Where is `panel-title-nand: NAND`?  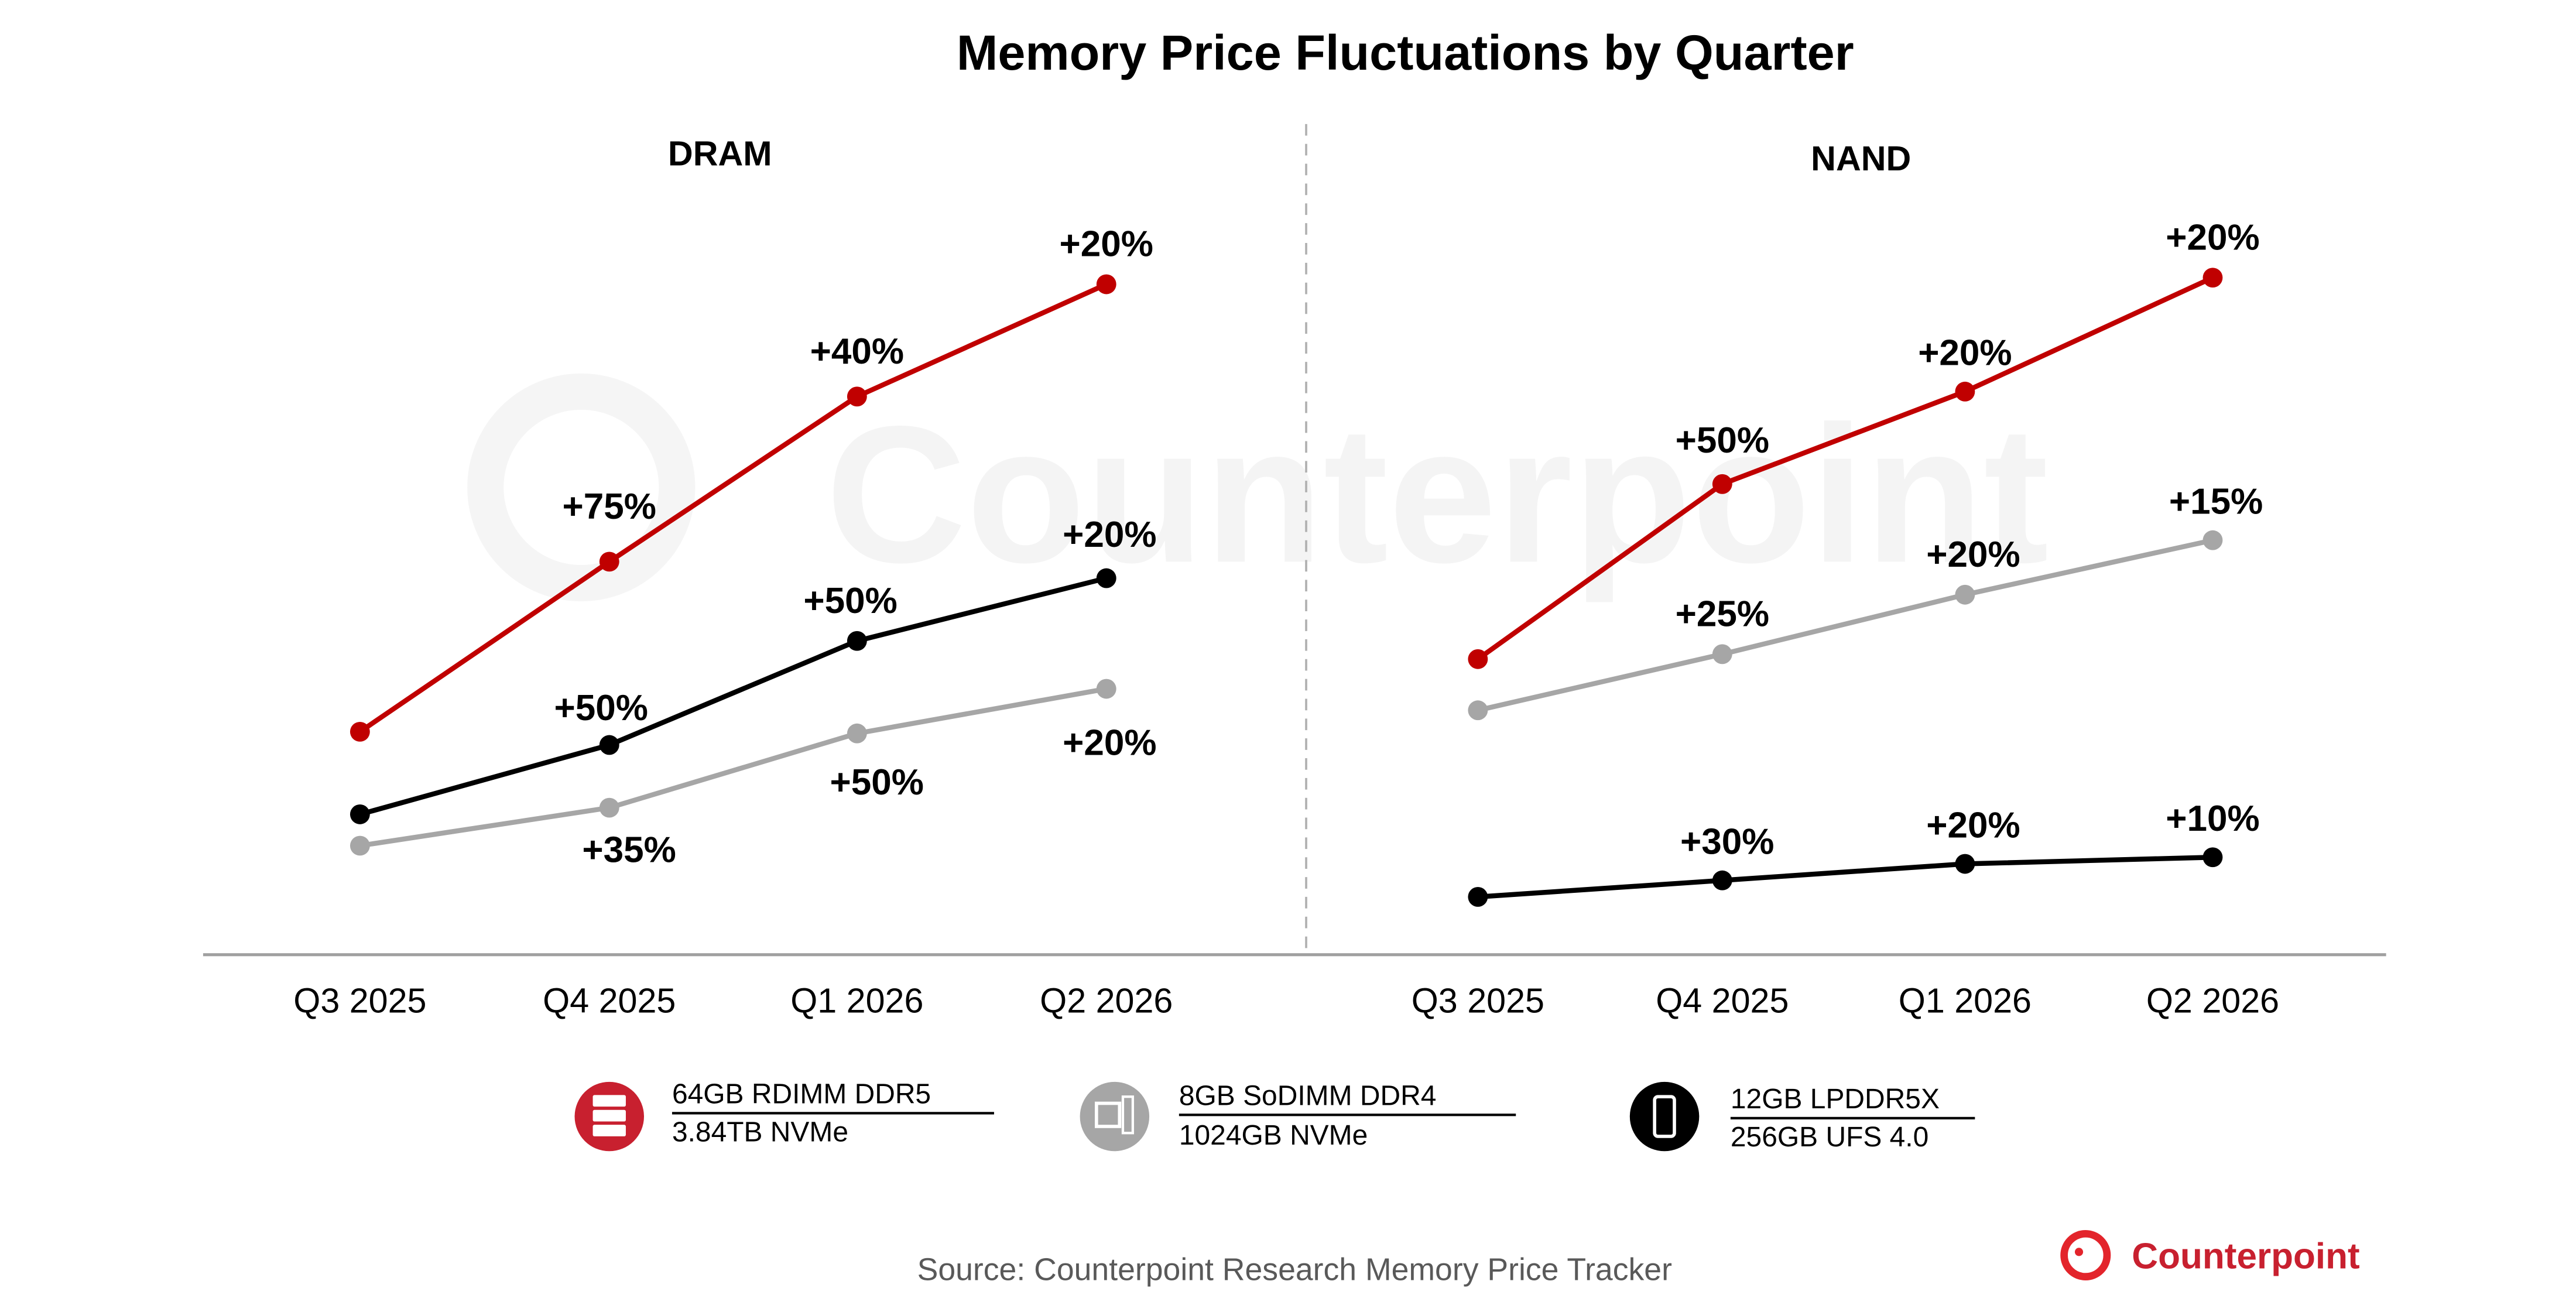 panel-title-nand: NAND is located at coordinates (1861, 158).